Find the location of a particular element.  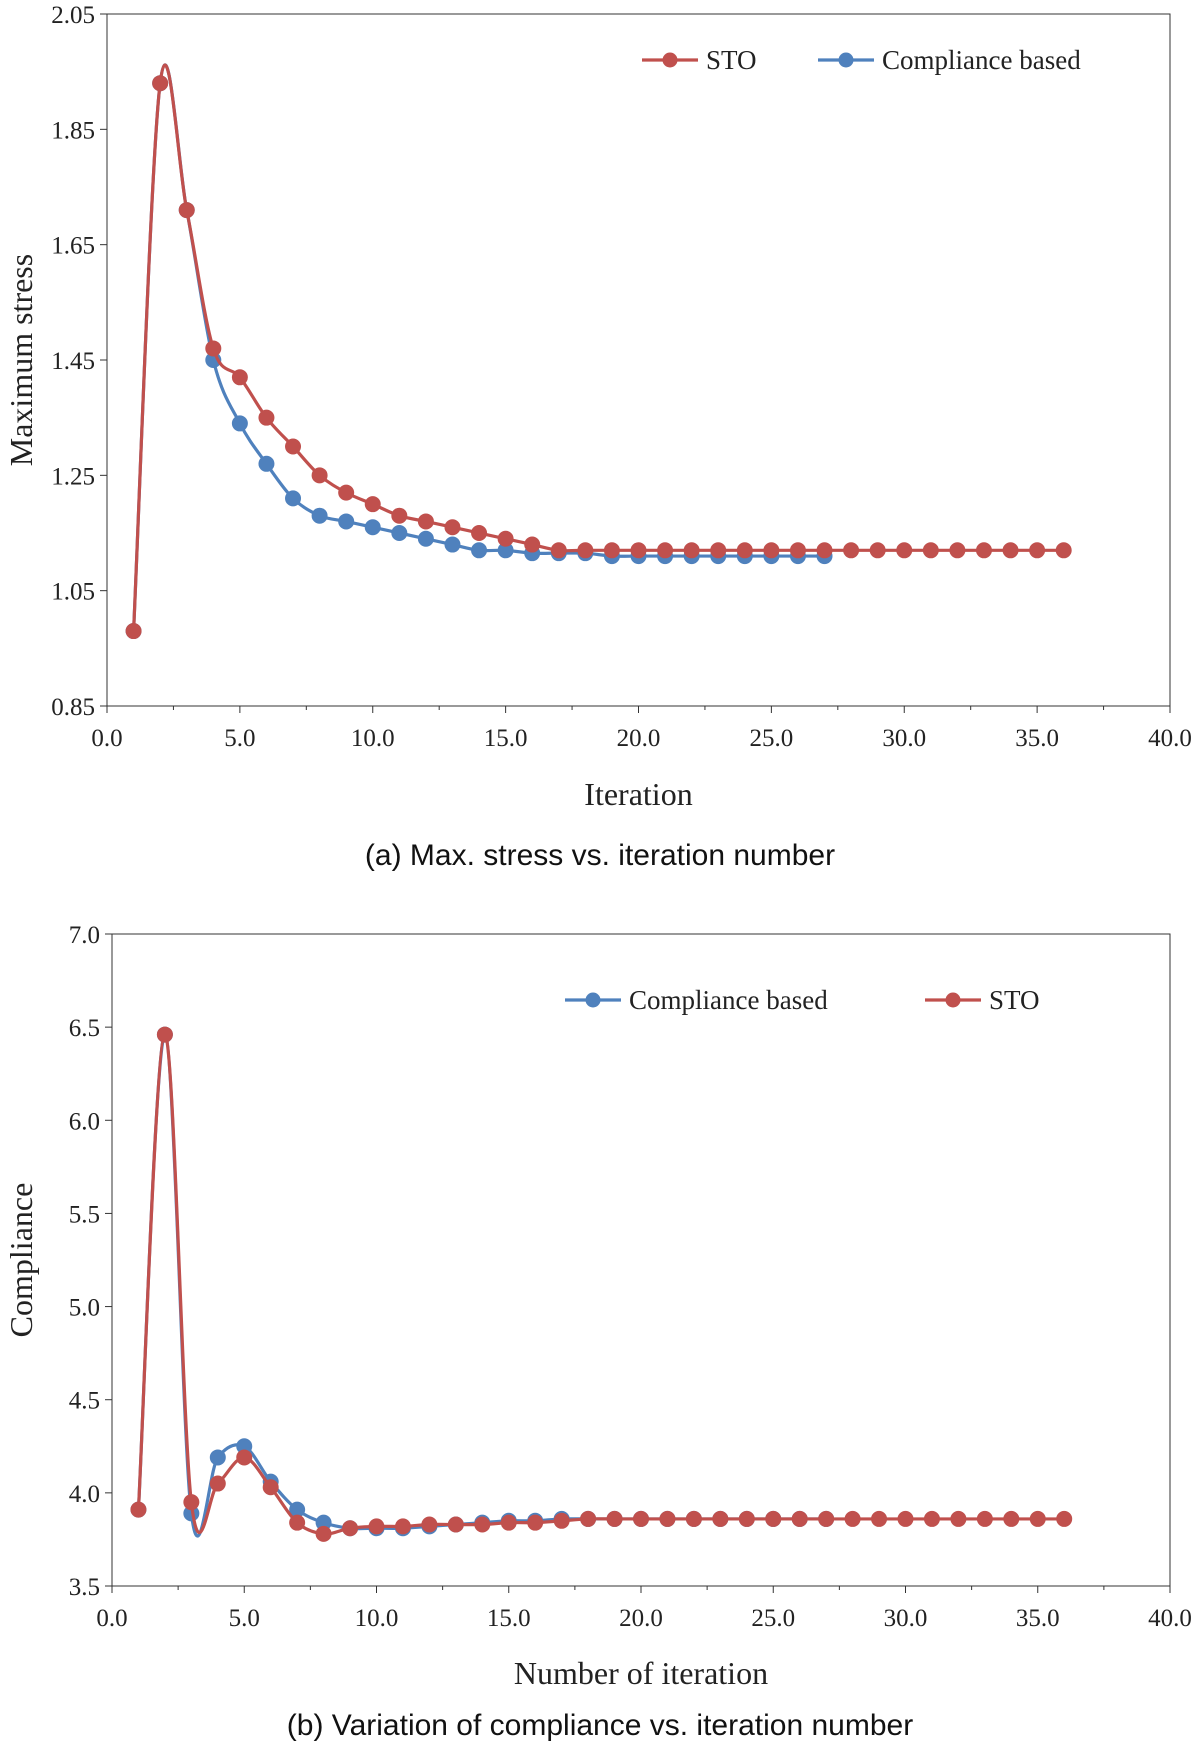

y-tick-label: 6.0 is located at coordinates (84, 1121).